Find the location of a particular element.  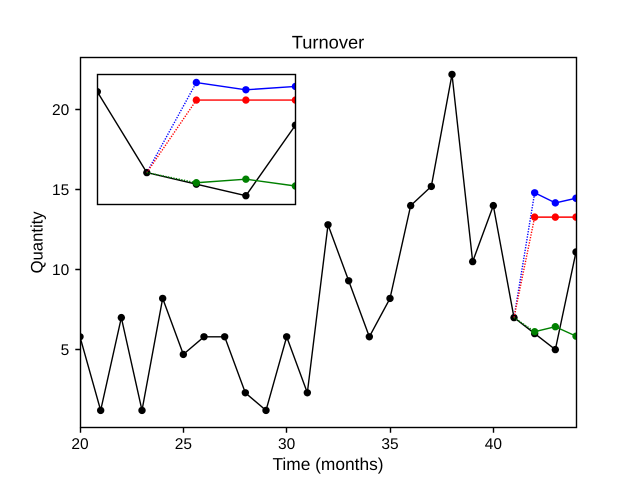

svg-text: Time (months) is located at coordinates (327, 464).